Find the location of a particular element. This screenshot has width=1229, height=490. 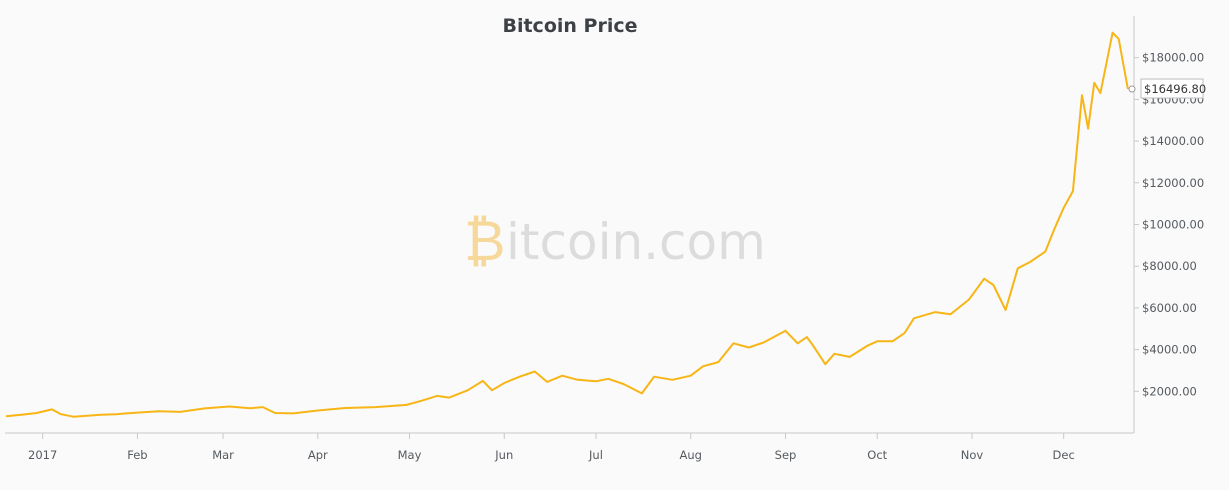

y-tick-label: $10000.00 is located at coordinates (1173, 225).